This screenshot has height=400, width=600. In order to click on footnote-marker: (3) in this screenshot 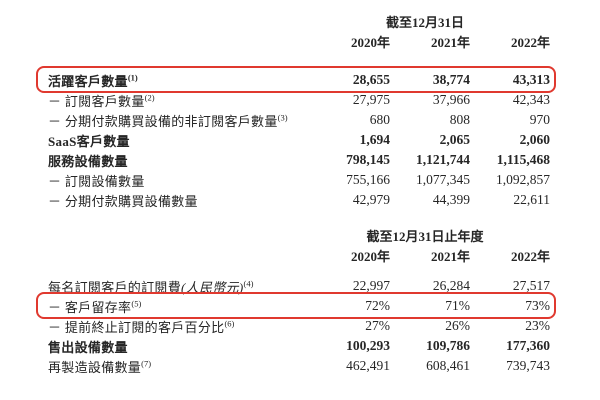, I will do `click(282, 117)`.